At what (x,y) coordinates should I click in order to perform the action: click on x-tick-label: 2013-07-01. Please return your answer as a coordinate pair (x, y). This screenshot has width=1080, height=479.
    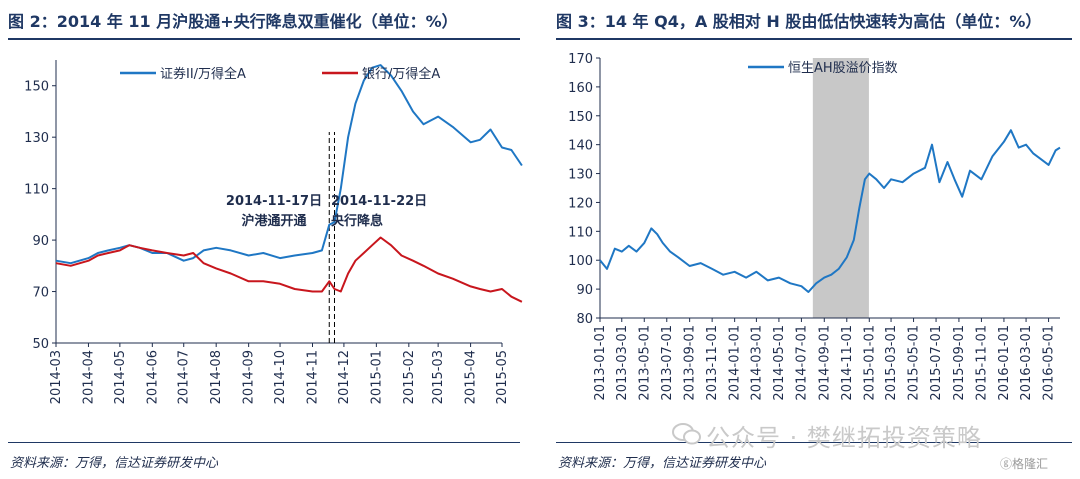
    Looking at the image, I should click on (667, 363).